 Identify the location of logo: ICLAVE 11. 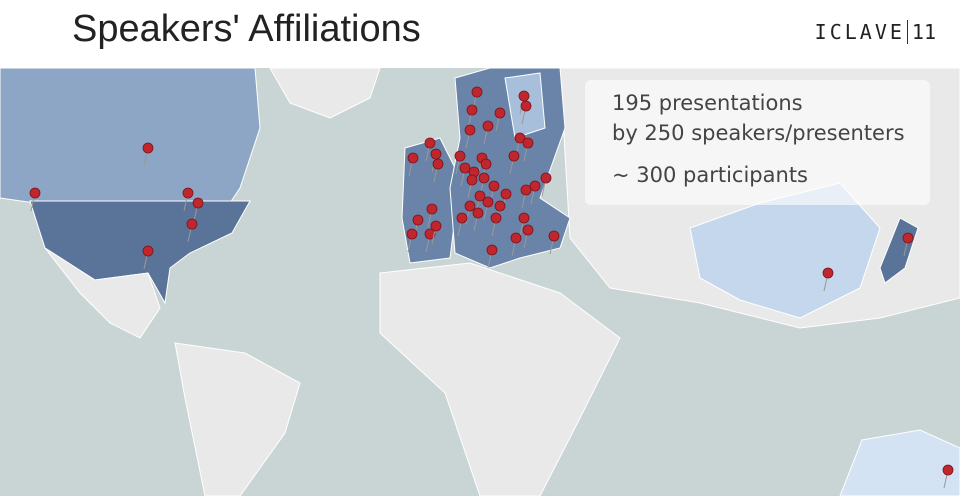
(875, 32).